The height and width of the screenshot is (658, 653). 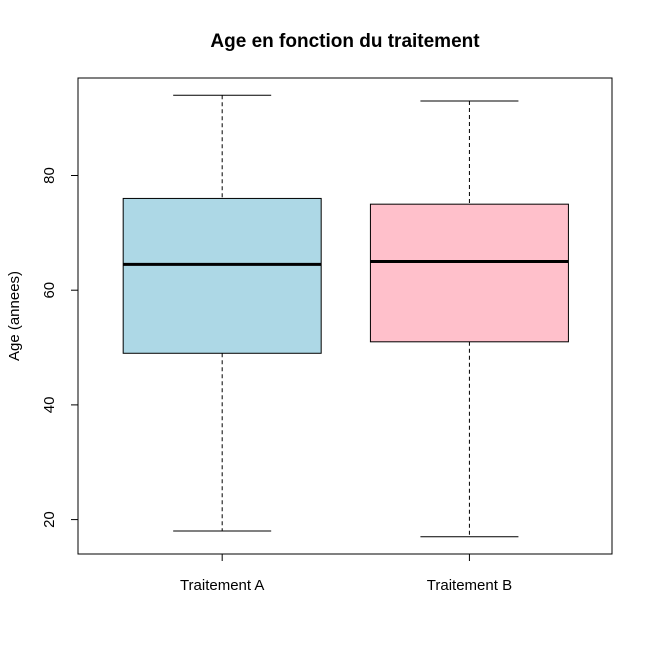 I want to click on y-tick-label: 20, so click(x=49, y=519).